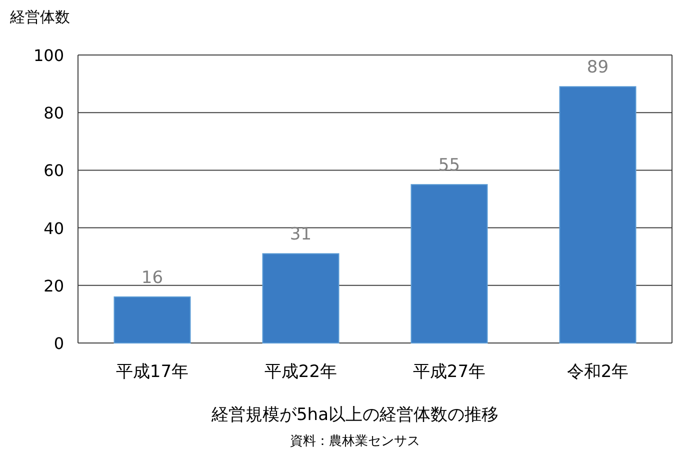  I want to click on data-label: 89, so click(597, 68).